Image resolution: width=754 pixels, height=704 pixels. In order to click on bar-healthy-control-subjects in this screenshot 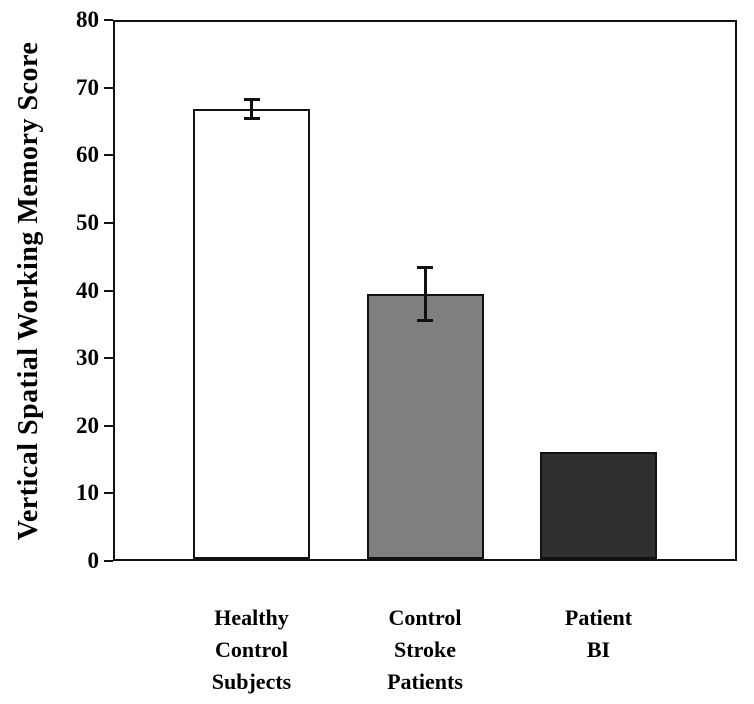, I will do `click(251, 334)`.